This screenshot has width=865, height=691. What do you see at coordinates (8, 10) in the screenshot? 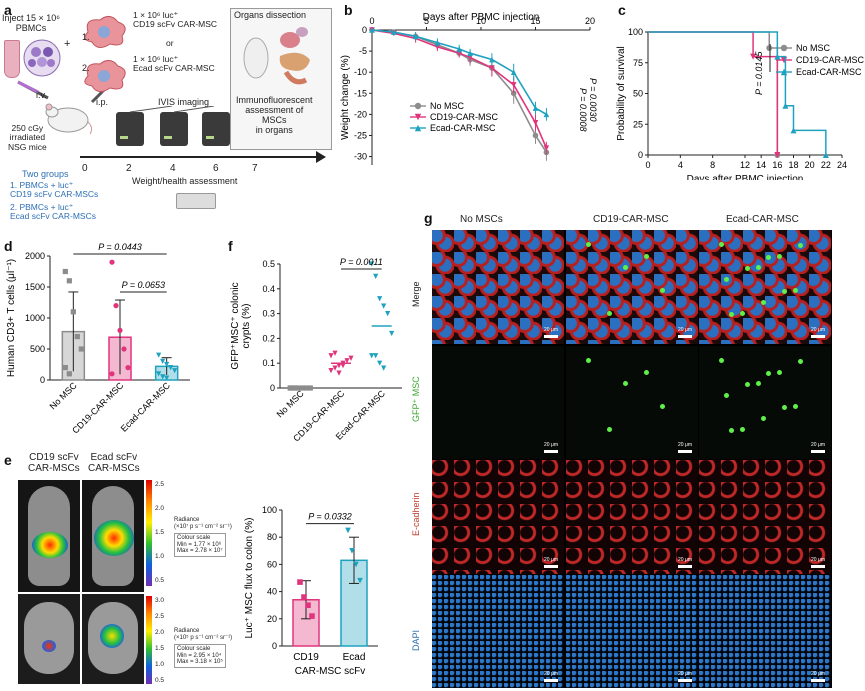
I see `panel-a-letter: a` at bounding box center [8, 10].